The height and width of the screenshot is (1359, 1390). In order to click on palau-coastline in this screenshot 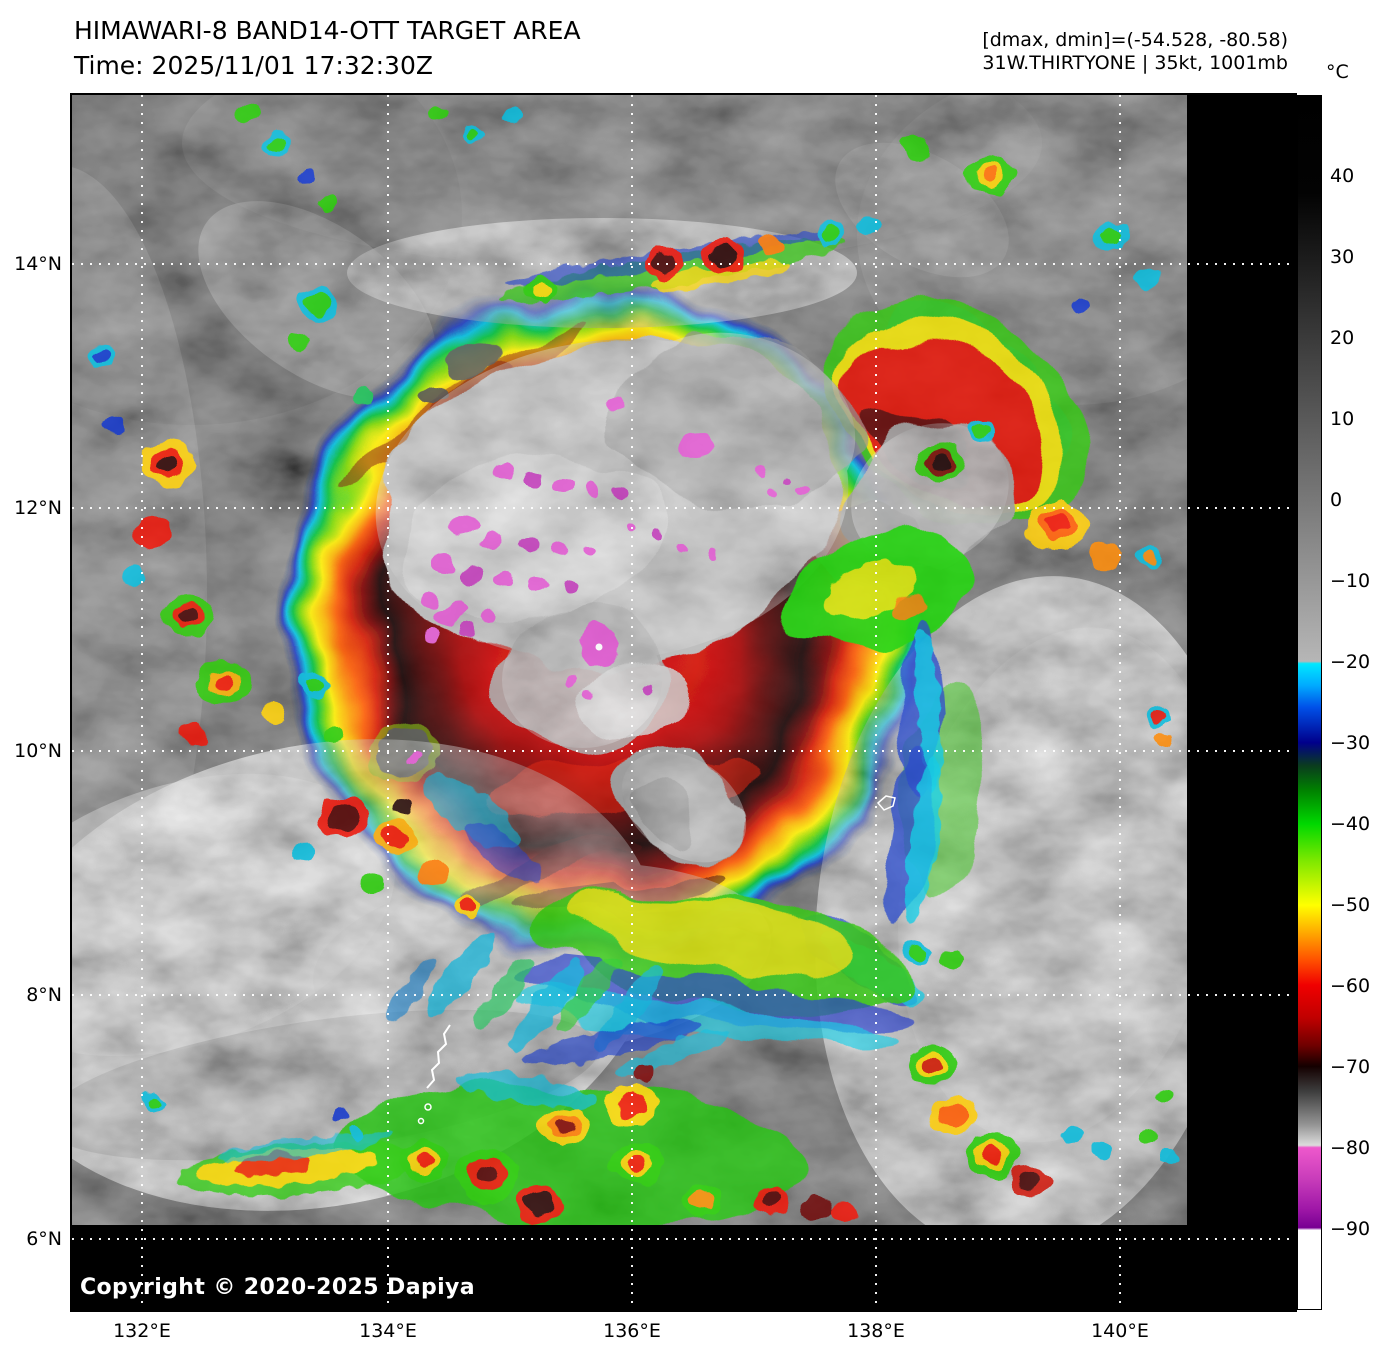, I will do `click(438, 1056)`.